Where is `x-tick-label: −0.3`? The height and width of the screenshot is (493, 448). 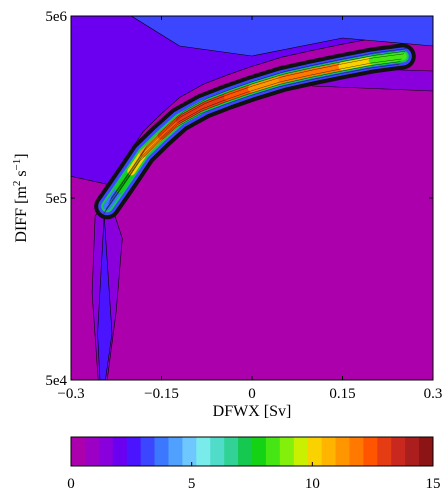 x-tick-label: −0.3 is located at coordinates (70, 394).